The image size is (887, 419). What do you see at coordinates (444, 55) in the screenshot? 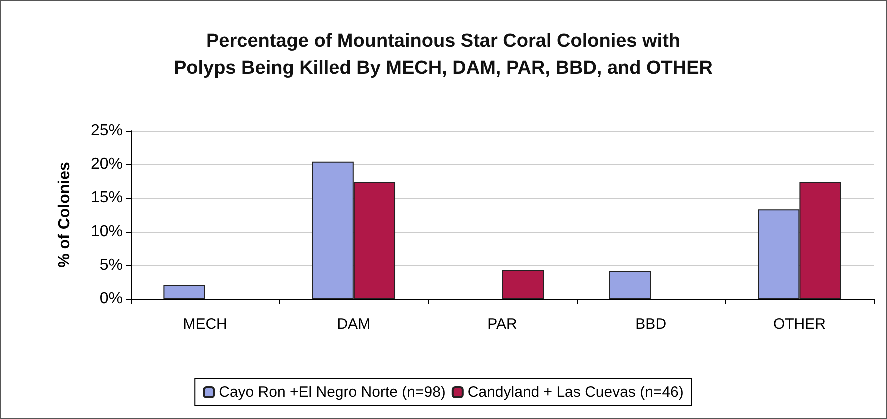
I see `chart-title: Percentage of Mountainous Star Coral Colonies with Polyps Being Killed By MECH, DAM, PAR, BBD, and OTHER` at bounding box center [444, 55].